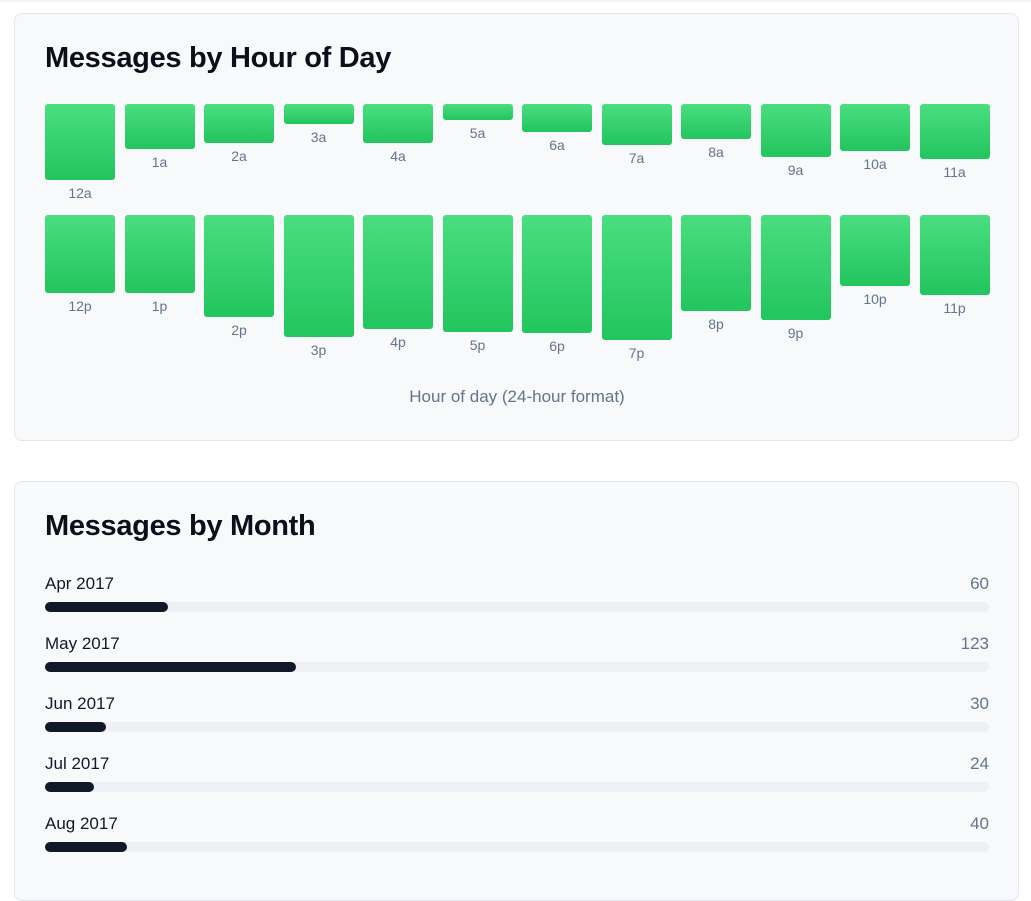 This screenshot has width=1031, height=901. Describe the element at coordinates (979, 583) in the screenshot. I see `month-count: 60` at that location.